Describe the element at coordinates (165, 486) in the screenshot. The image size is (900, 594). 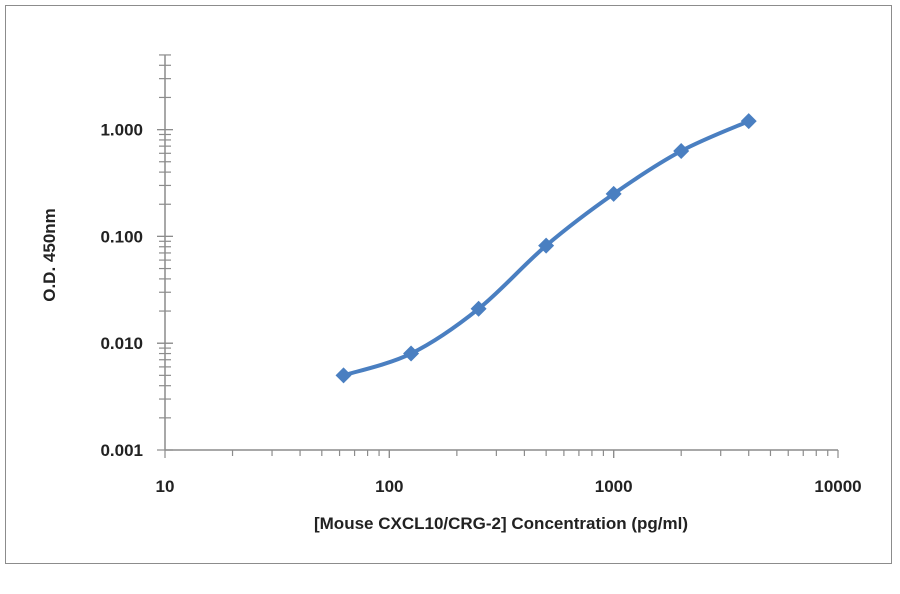
I see `x-tick-label: 10` at that location.